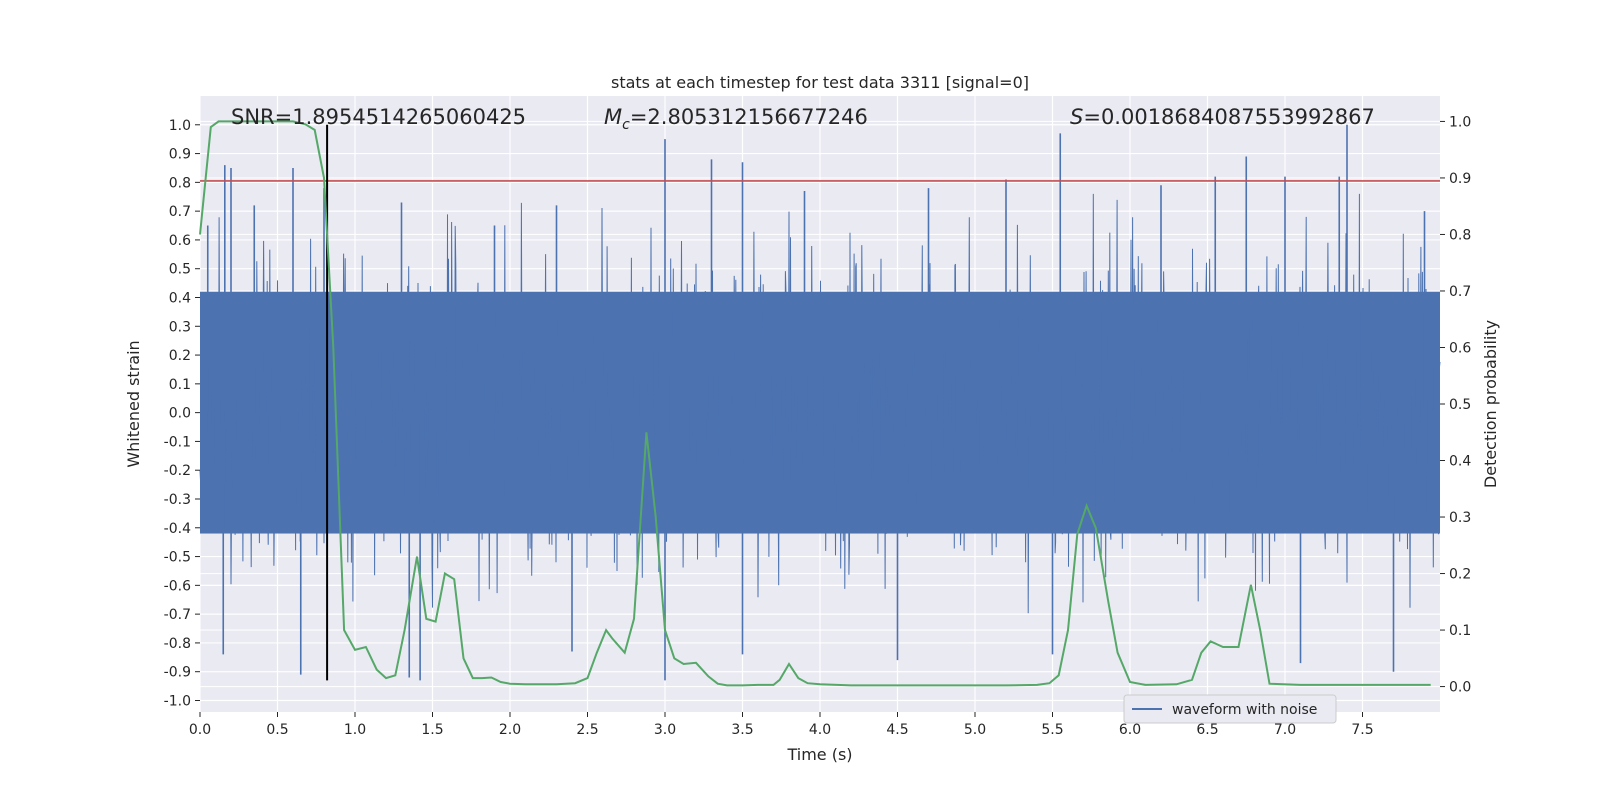 Image resolution: width=1600 pixels, height=800 pixels. I want to click on y-tick-label: 0.1, so click(180, 385).